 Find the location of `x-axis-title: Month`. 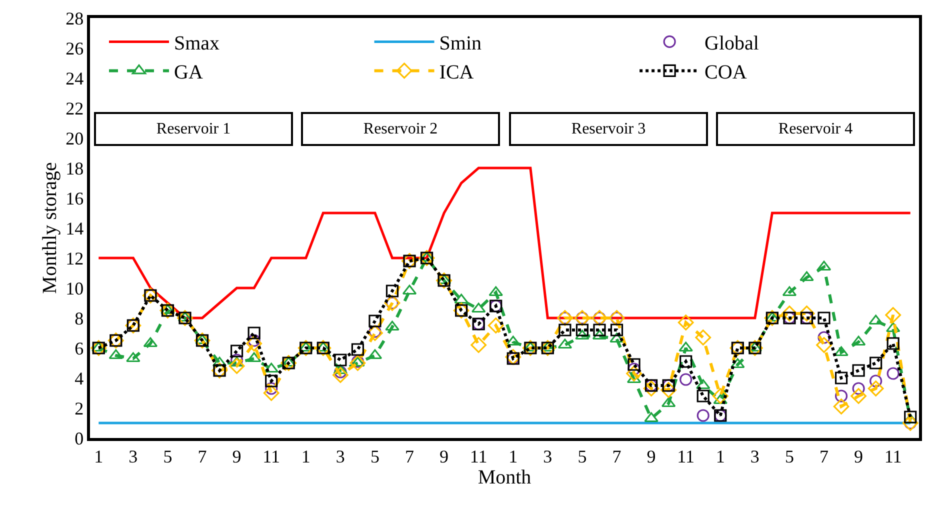

x-axis-title: Month is located at coordinates (505, 477).